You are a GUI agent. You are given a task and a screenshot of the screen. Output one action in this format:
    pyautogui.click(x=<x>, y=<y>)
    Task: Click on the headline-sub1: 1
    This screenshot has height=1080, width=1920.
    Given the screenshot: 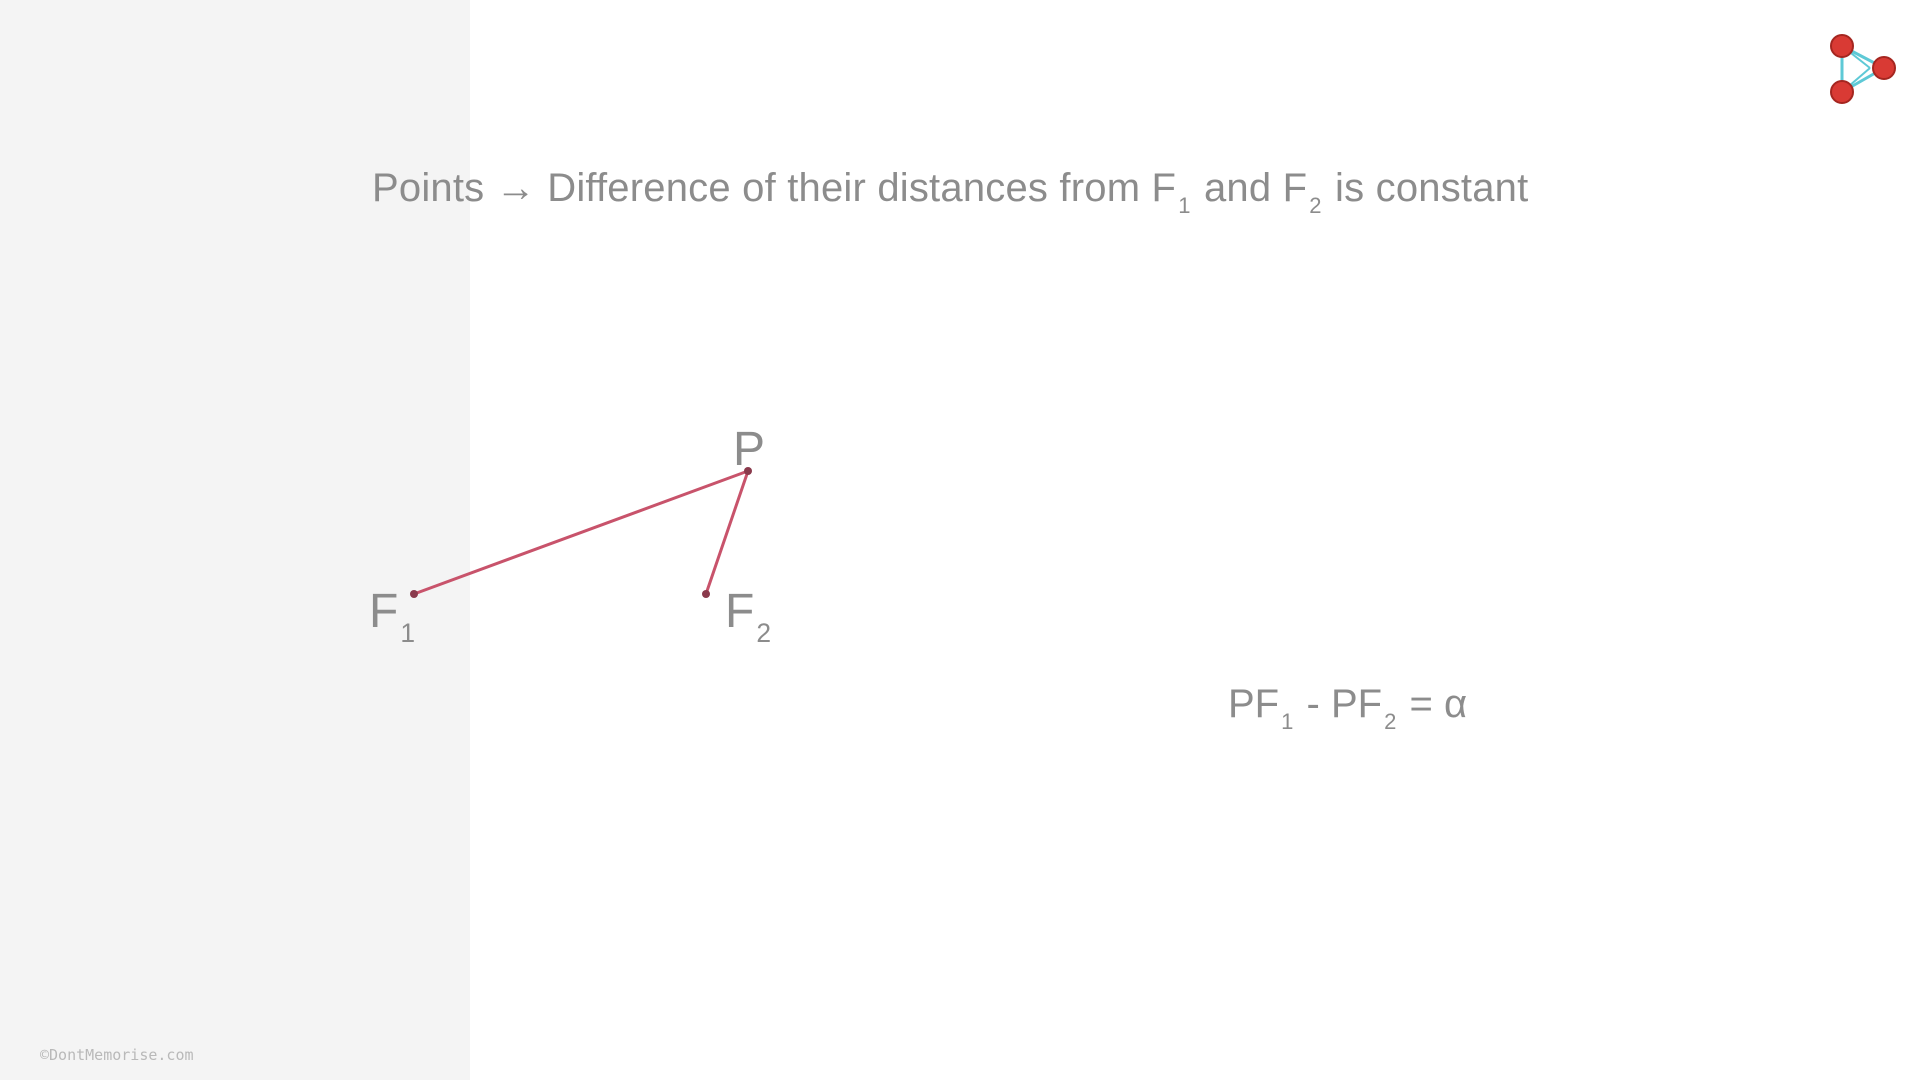 What is the action you would take?
    pyautogui.click(x=1184, y=206)
    